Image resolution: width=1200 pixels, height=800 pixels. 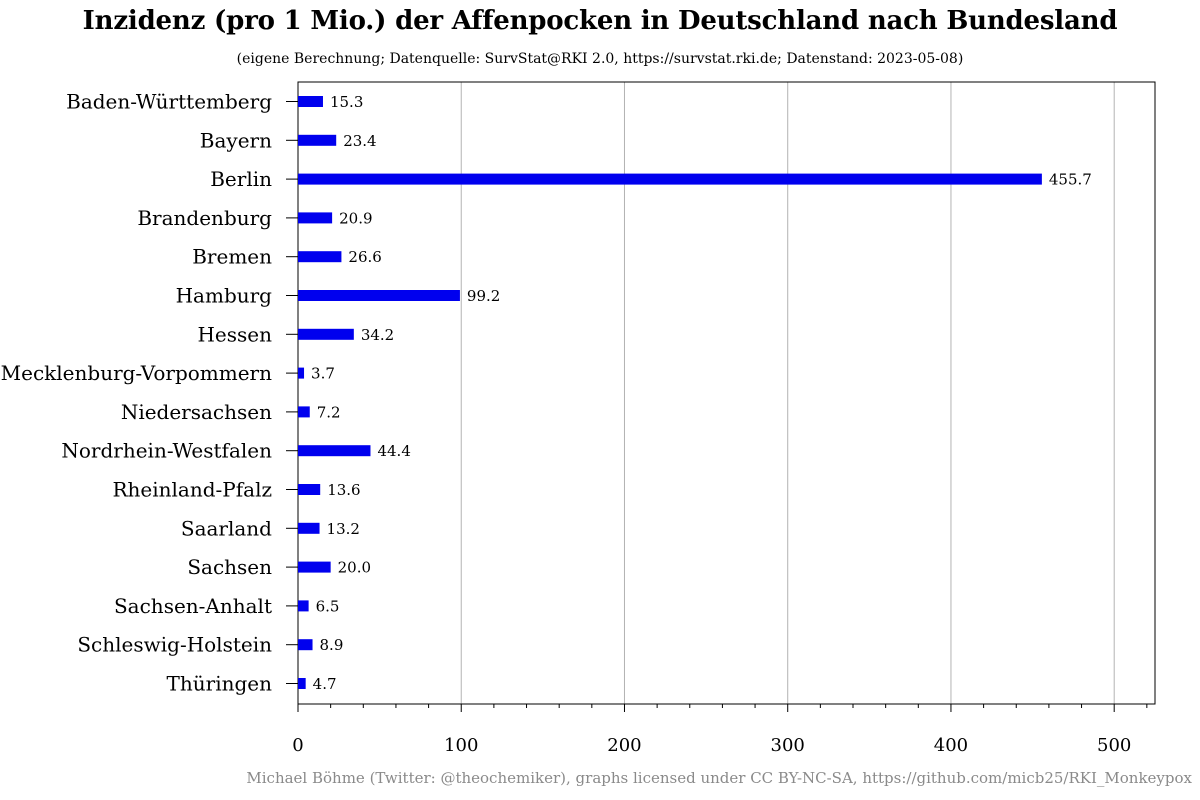 I want to click on category-label: Rheinland-Pfalz, so click(x=192, y=490).